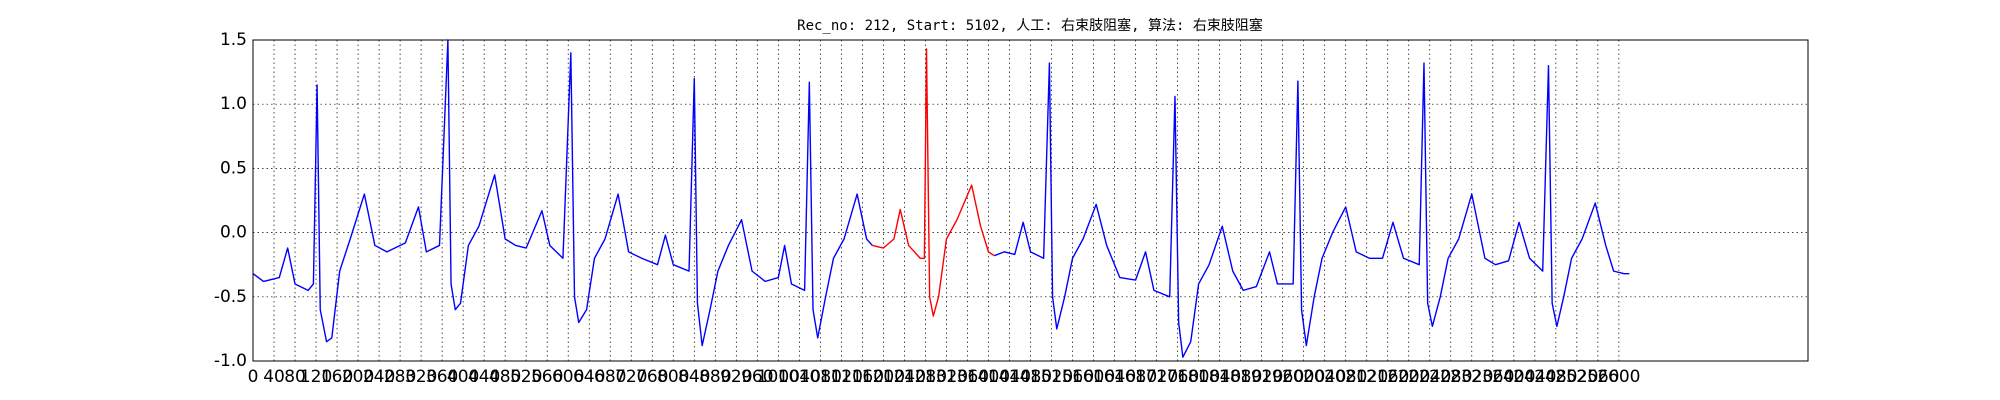 This screenshot has height=400, width=2000. What do you see at coordinates (233, 233) in the screenshot?
I see `y-tick-label: 0.0` at bounding box center [233, 233].